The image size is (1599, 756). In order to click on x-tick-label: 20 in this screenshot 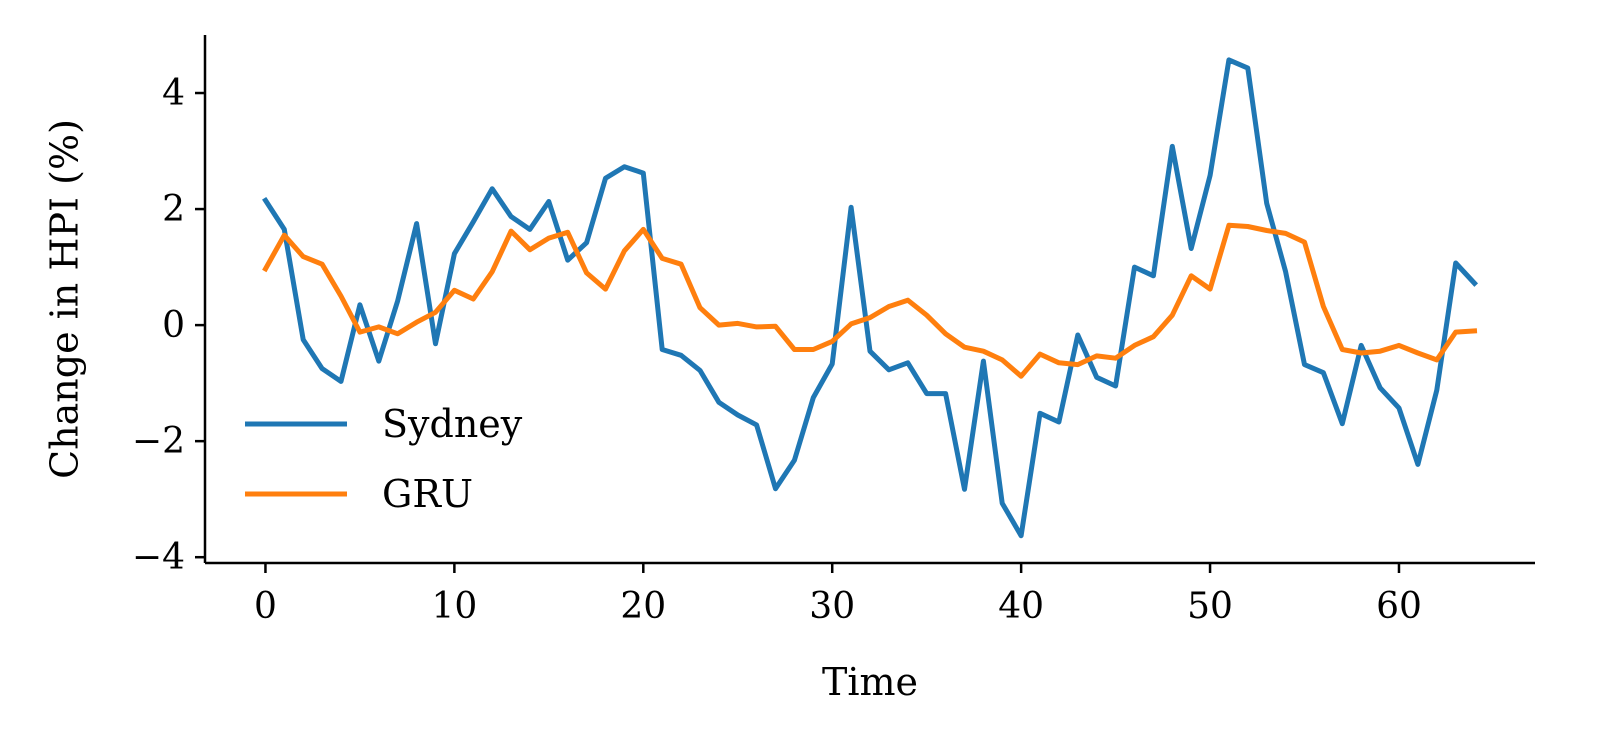, I will do `click(643, 606)`.